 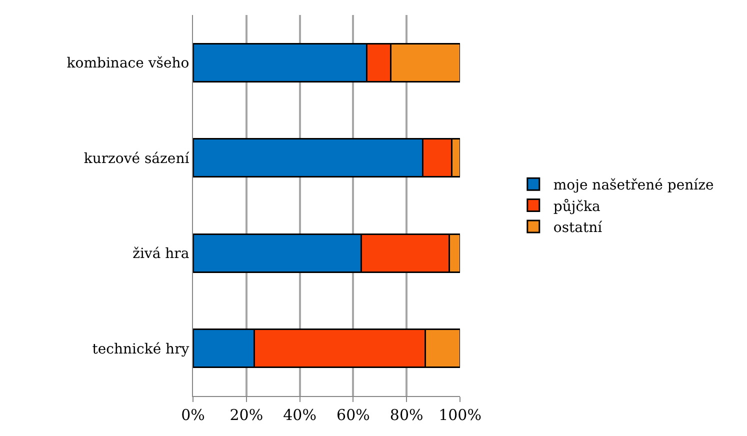 What do you see at coordinates (193, 415) in the screenshot?
I see `x-tick-label: 0%` at bounding box center [193, 415].